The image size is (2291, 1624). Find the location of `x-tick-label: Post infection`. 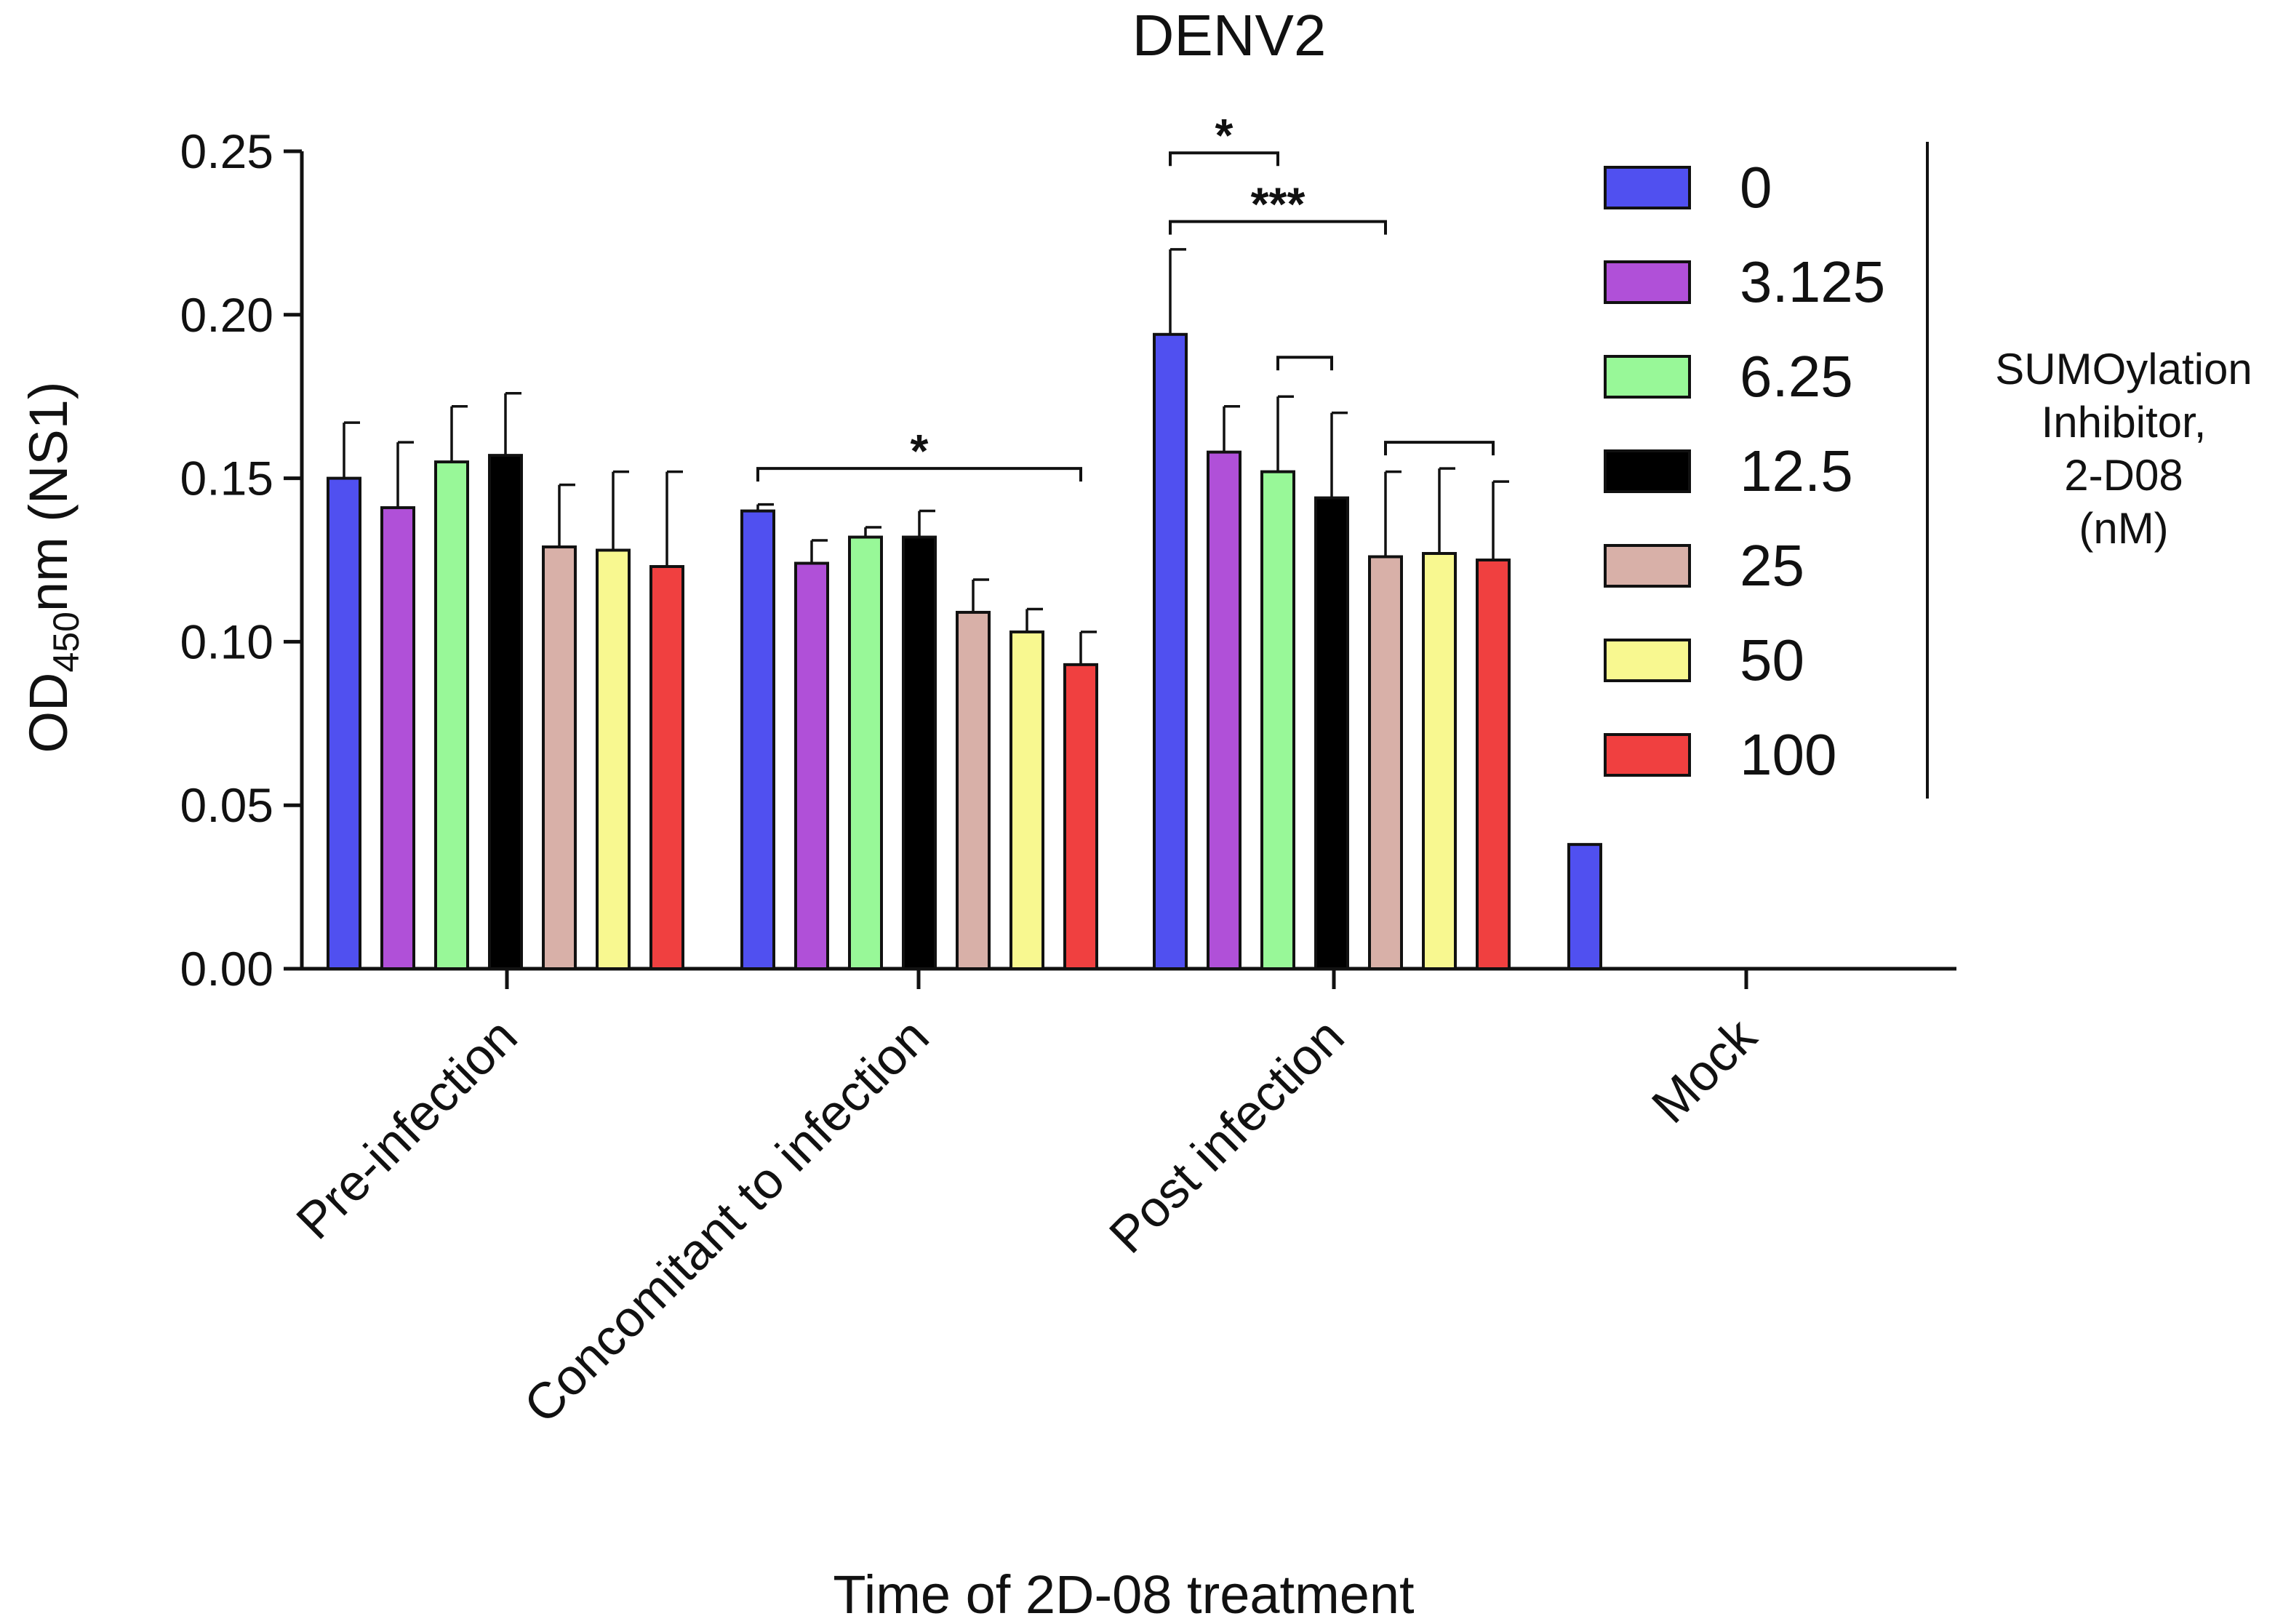

x-tick-label: Post infection is located at coordinates (1226, 1135).